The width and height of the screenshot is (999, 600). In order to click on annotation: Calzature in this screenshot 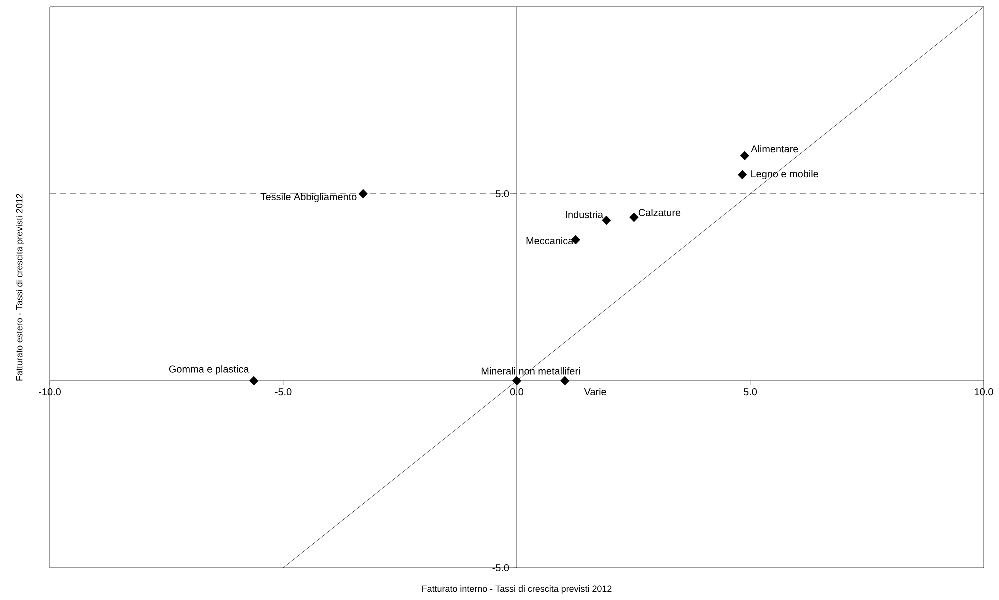, I will do `click(659, 212)`.